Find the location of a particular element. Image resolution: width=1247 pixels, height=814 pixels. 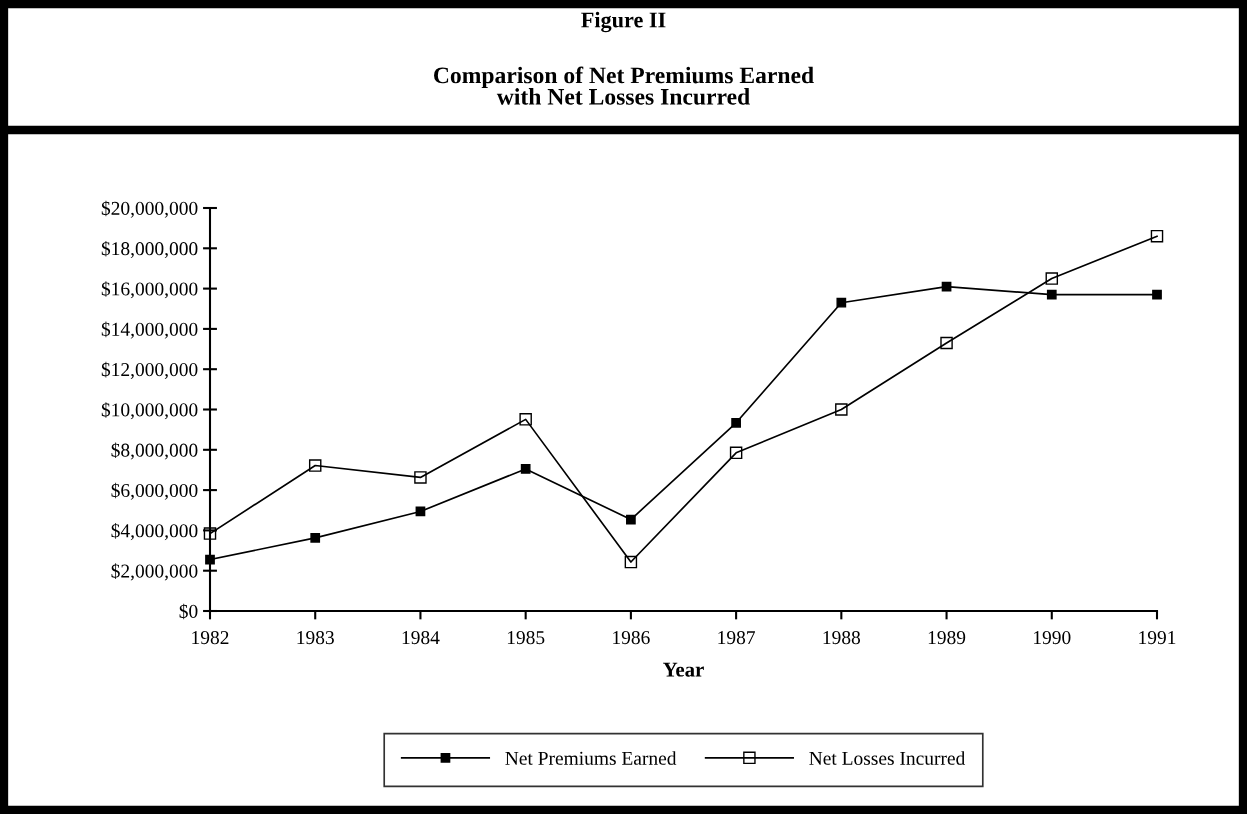

chart-title: Figure II is located at coordinates (623, 22).